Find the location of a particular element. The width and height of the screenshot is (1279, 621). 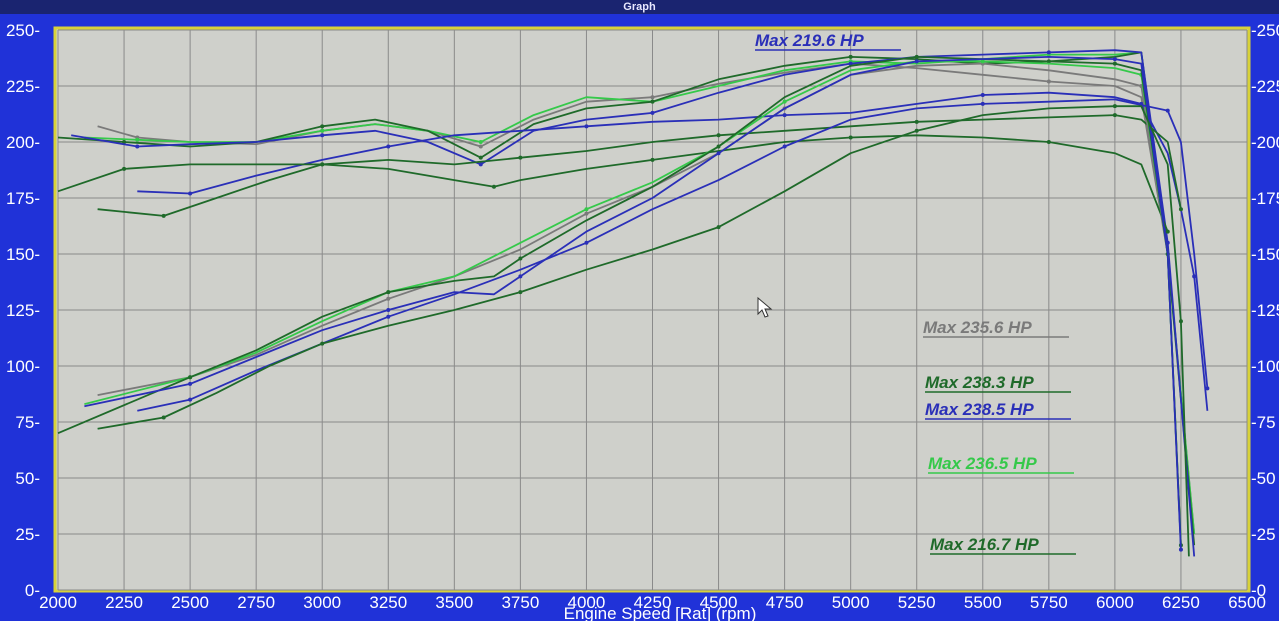

x-tick-label: 6000 is located at coordinates (1115, 602).